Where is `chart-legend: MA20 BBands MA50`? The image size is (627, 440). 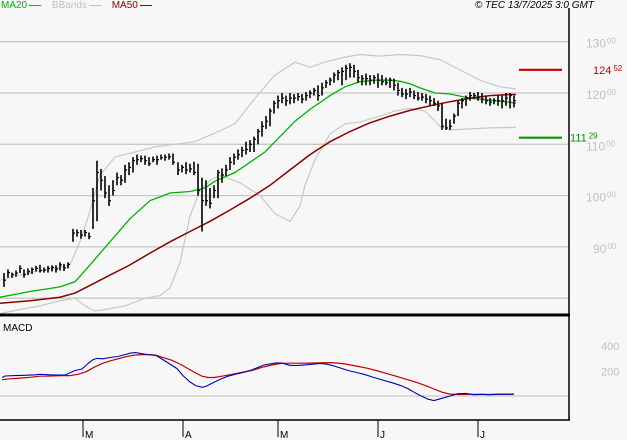 chart-legend: MA20 BBands MA50 is located at coordinates (80, 6).